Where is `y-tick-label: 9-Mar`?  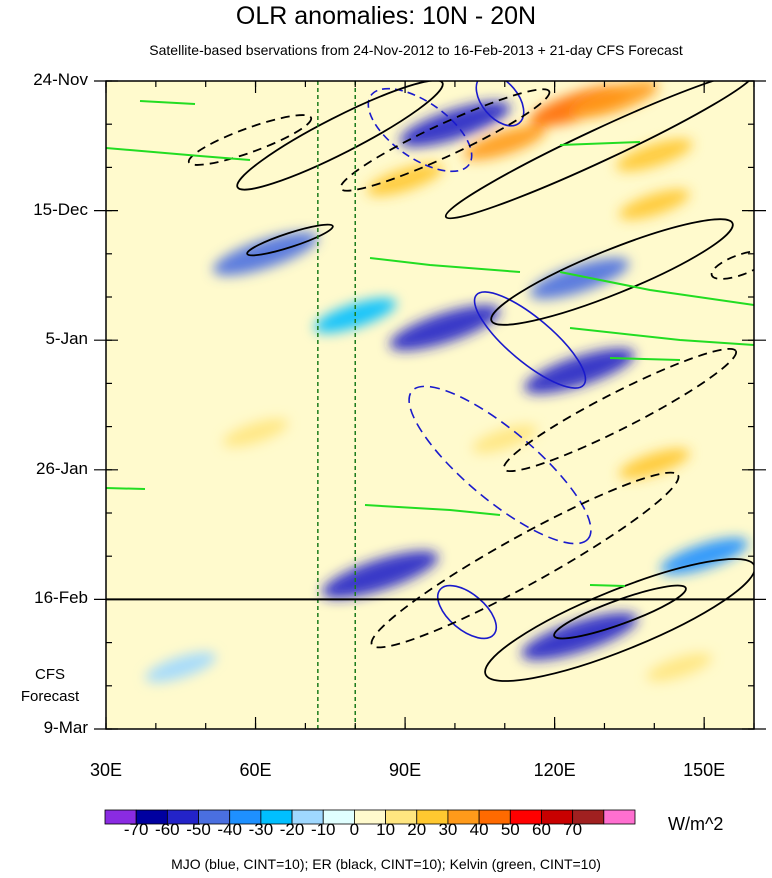 y-tick-label: 9-Mar is located at coordinates (65, 727).